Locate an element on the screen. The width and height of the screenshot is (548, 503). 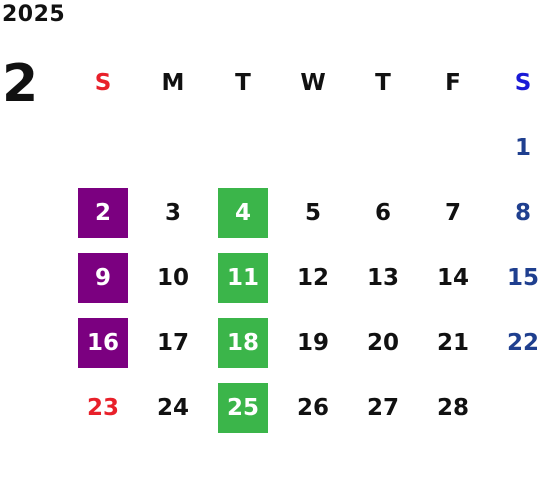
day-cell: 1 is located at coordinates (518, 147).